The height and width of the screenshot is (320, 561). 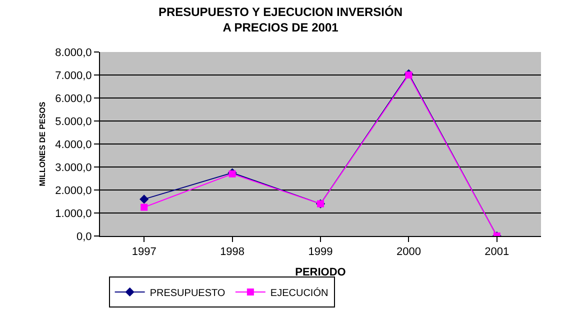 What do you see at coordinates (320, 272) in the screenshot?
I see `x-axis-title: PERIODO` at bounding box center [320, 272].